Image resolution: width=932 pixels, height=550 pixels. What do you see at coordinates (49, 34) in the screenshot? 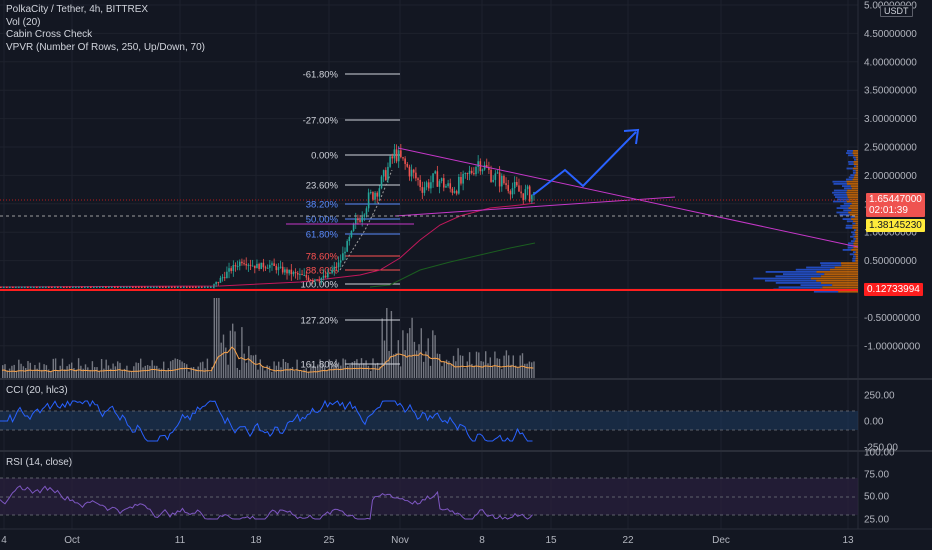
I see `cabin-indicator-label: Cabin Cross Check` at bounding box center [49, 34].